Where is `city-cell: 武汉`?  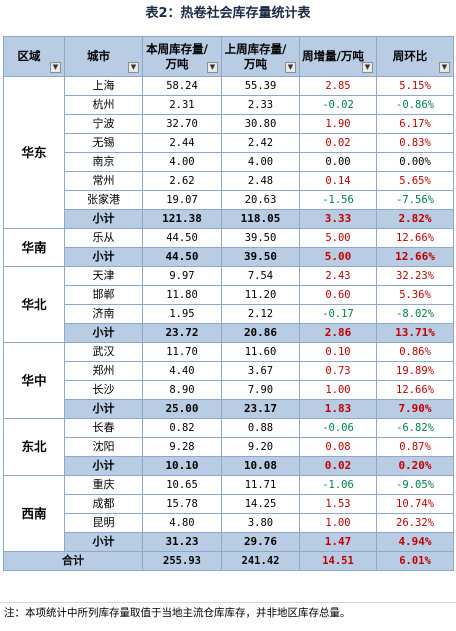 city-cell: 武汉 is located at coordinates (103, 352).